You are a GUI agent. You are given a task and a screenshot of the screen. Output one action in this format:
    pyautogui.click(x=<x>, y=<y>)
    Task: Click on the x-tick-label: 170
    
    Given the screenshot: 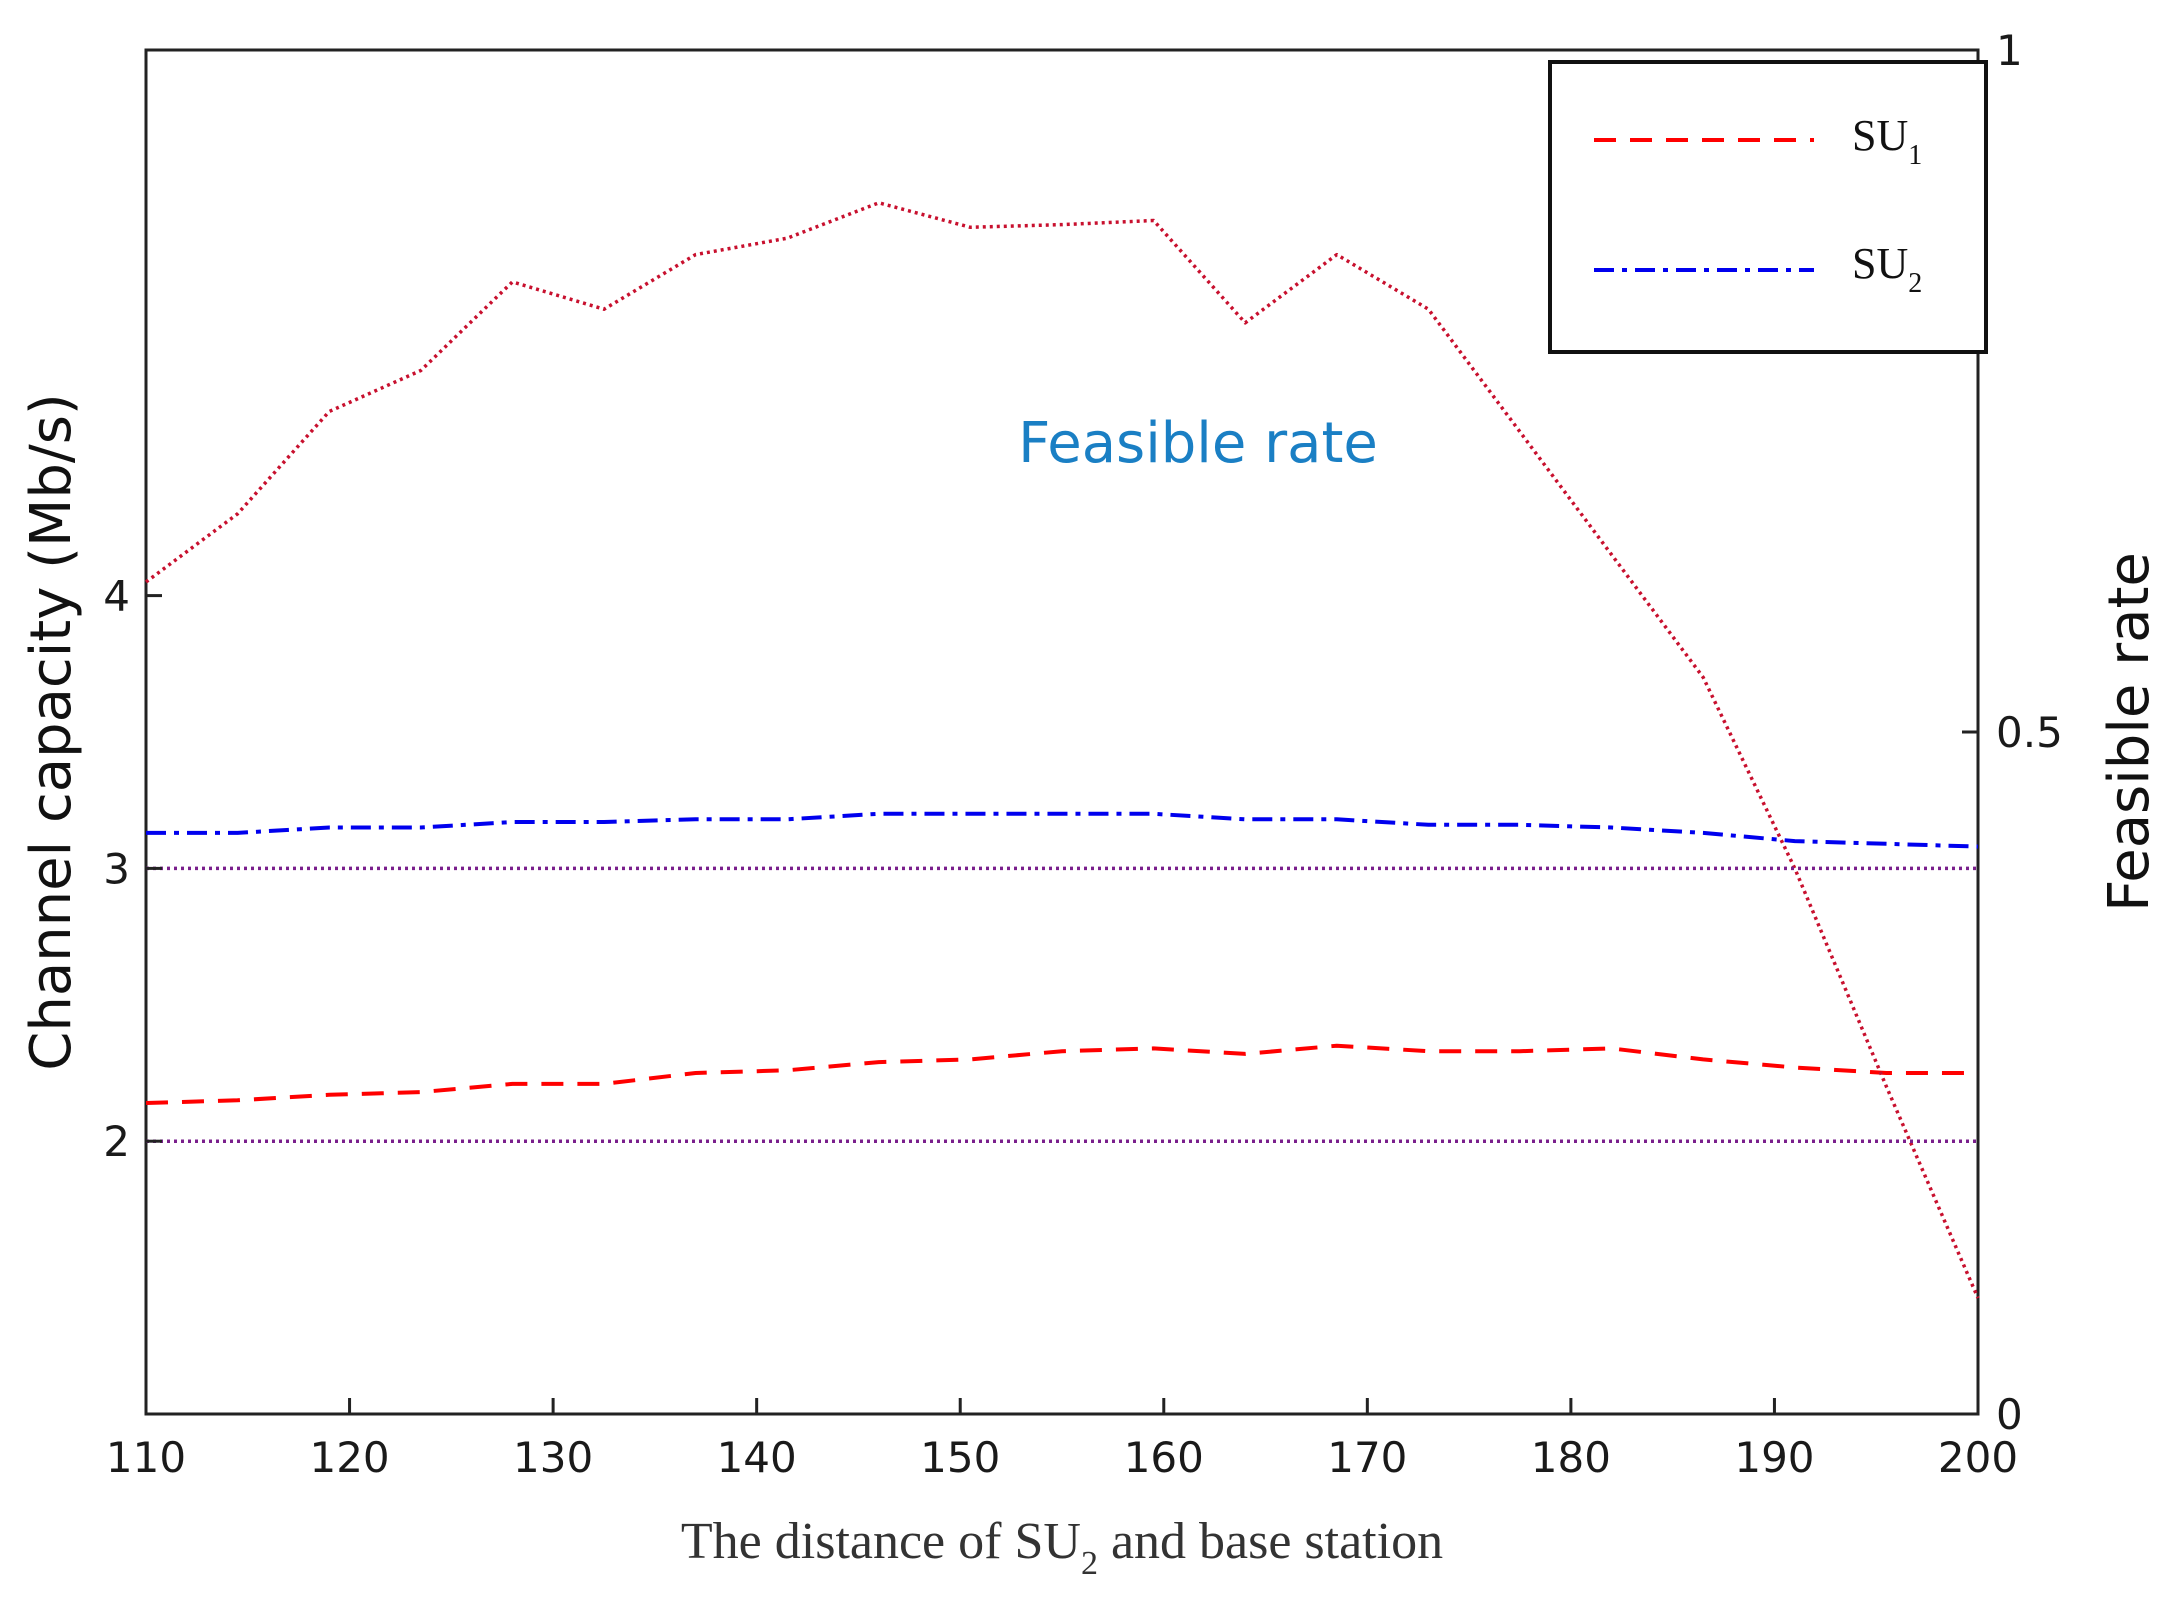 What is the action you would take?
    pyautogui.click(x=1367, y=1457)
    